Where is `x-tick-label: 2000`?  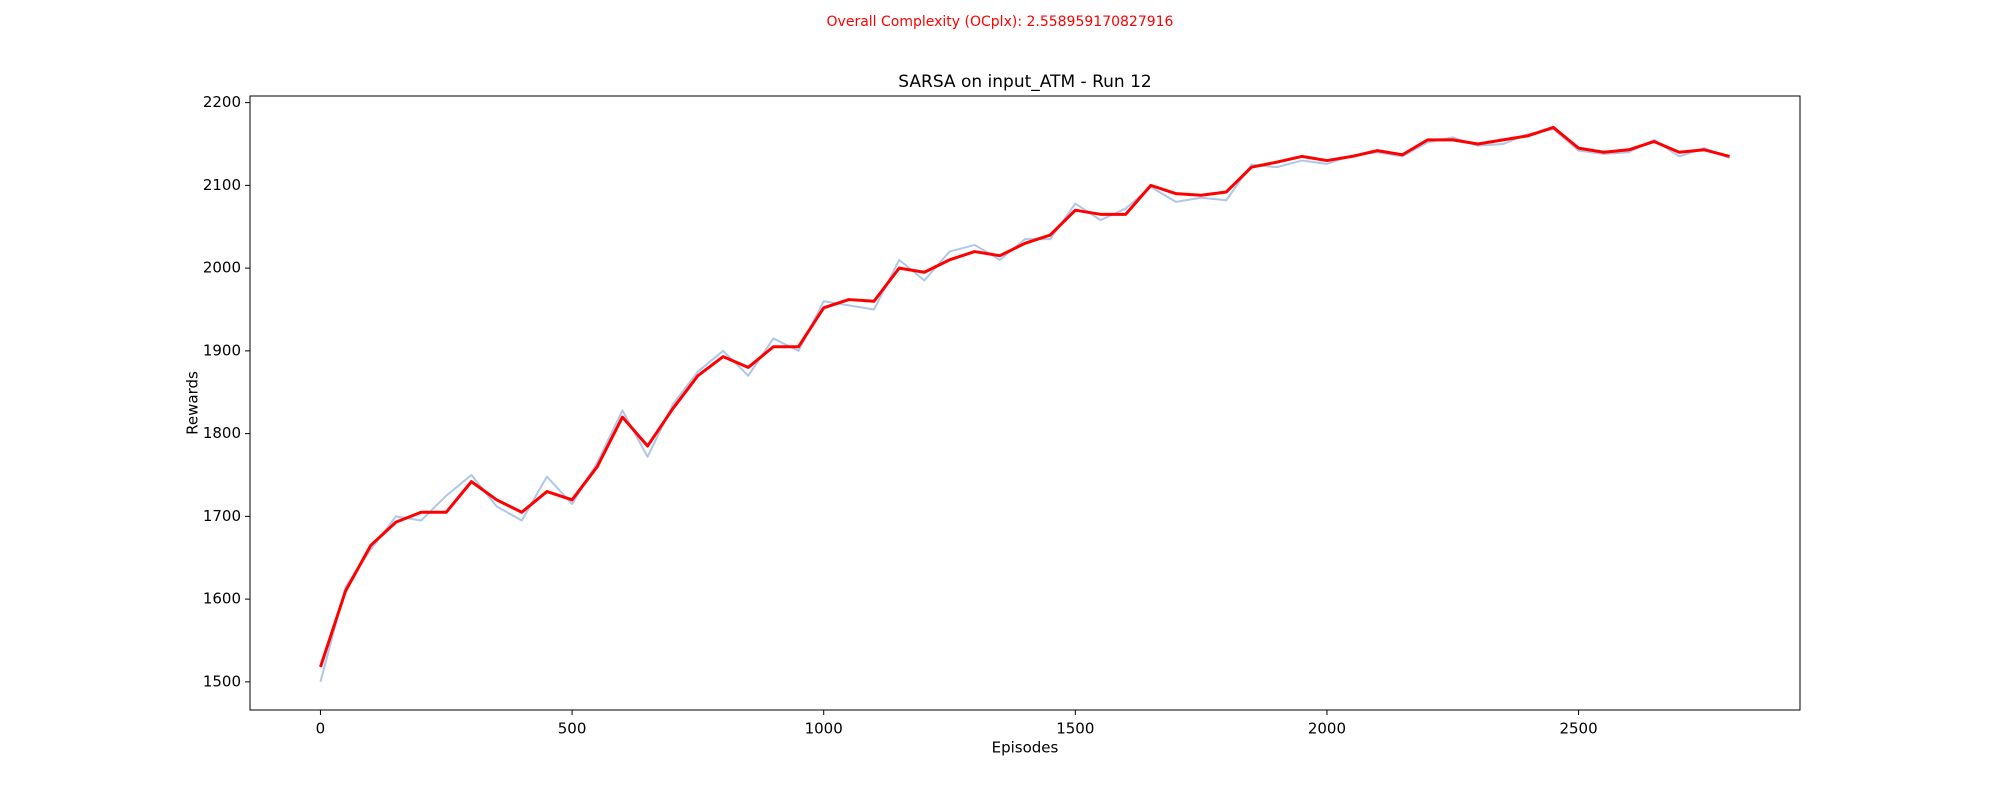 x-tick-label: 2000 is located at coordinates (1327, 729).